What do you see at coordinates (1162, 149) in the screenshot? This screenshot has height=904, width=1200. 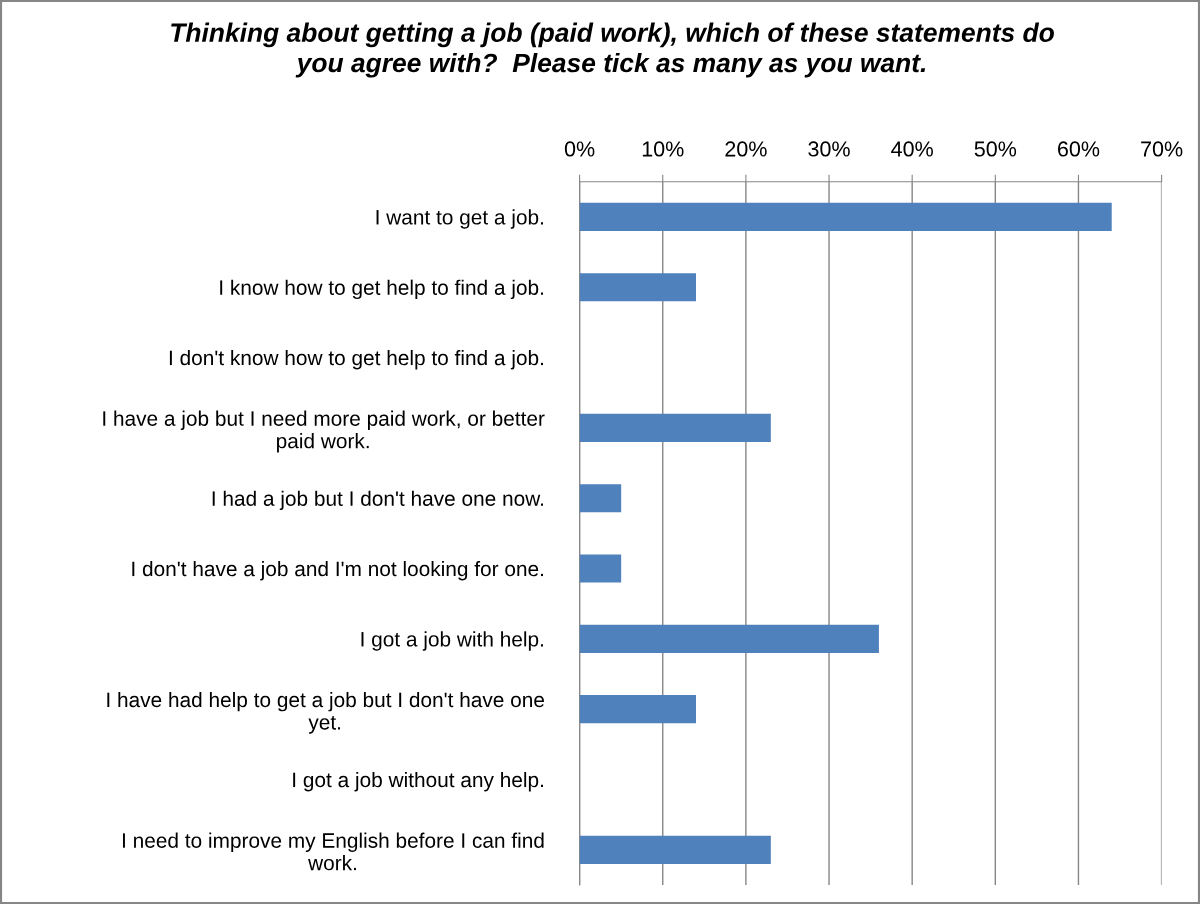 I see `x-tick-label: 70%` at bounding box center [1162, 149].